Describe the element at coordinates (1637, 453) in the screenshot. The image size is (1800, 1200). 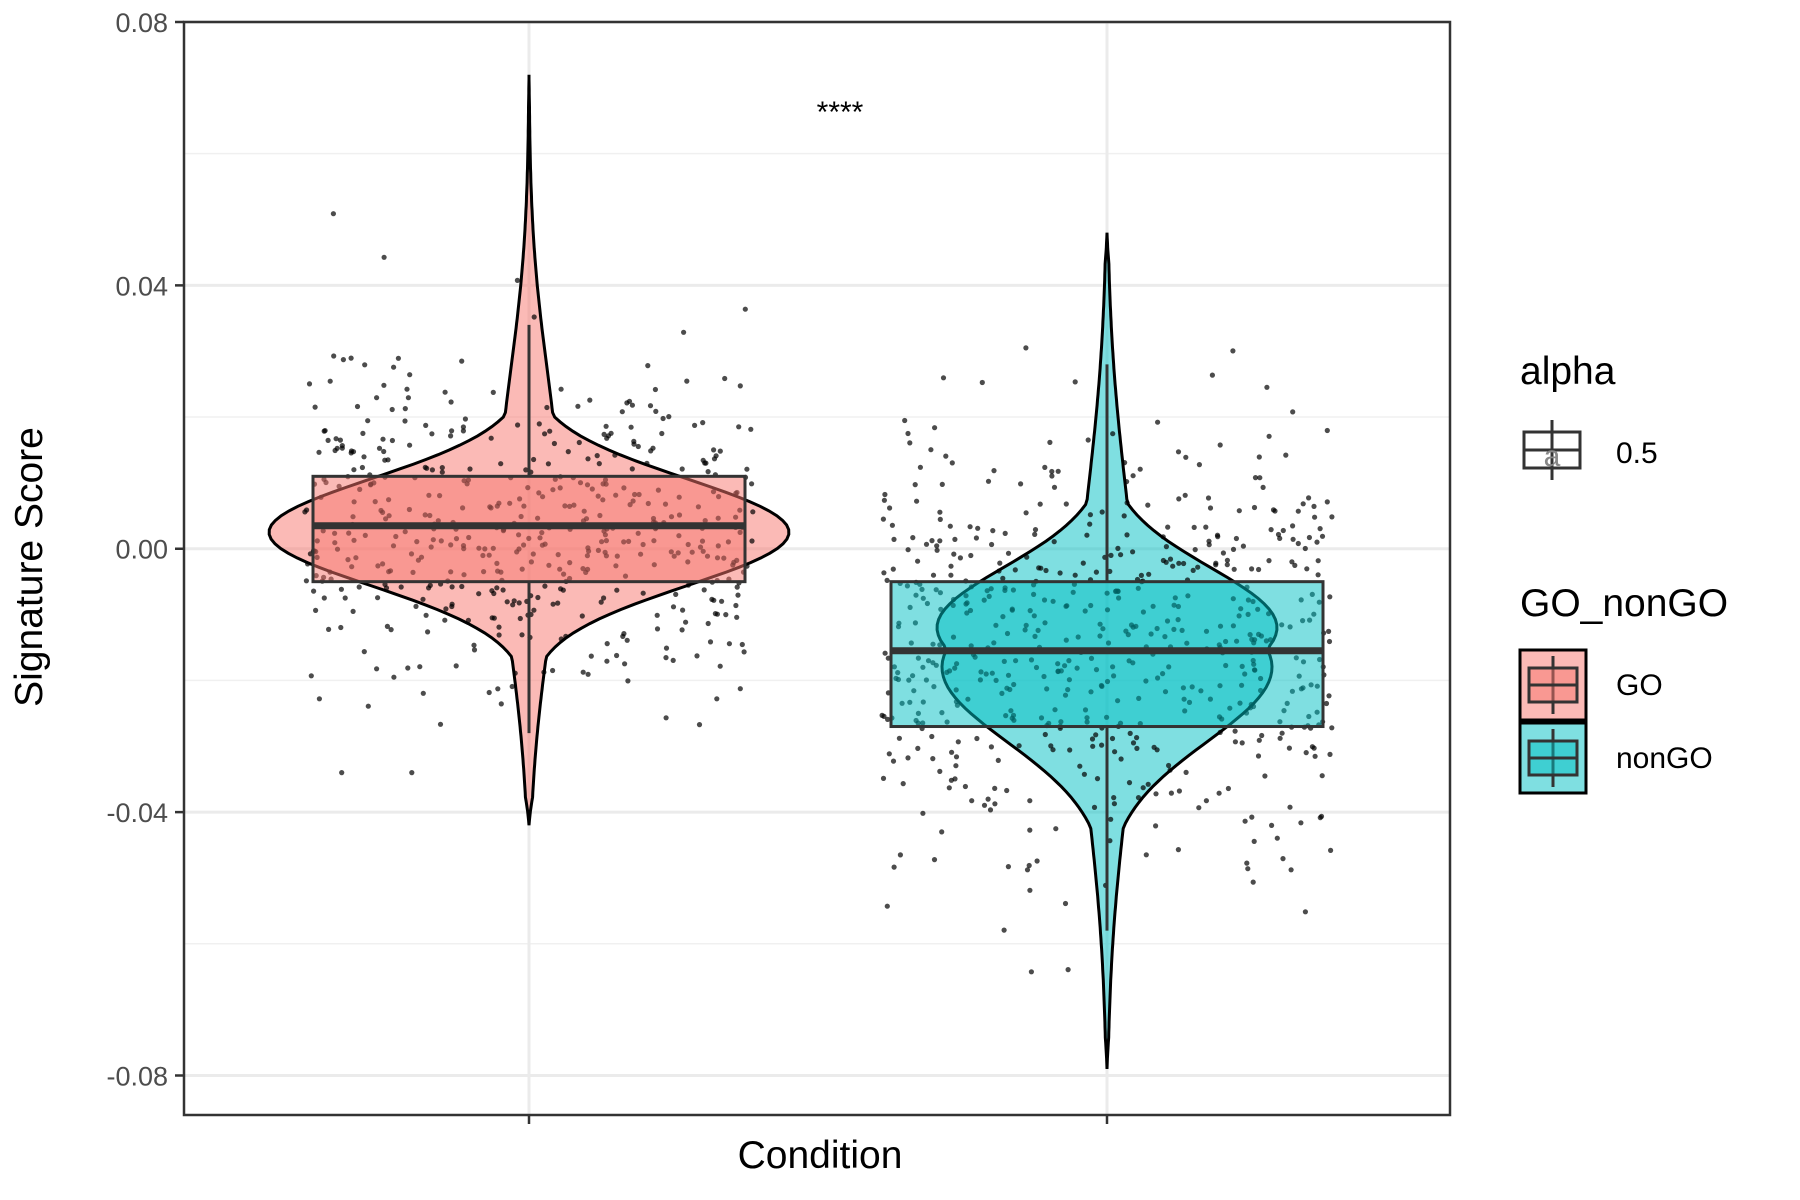
I see `legend-alpha-value: 0.5` at that location.